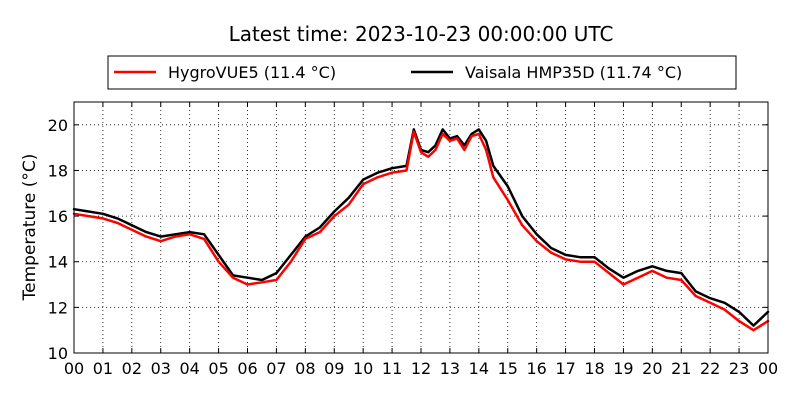 This screenshot has height=400, width=800. What do you see at coordinates (536, 368) in the screenshot?
I see `x-tick-label: 16` at bounding box center [536, 368].